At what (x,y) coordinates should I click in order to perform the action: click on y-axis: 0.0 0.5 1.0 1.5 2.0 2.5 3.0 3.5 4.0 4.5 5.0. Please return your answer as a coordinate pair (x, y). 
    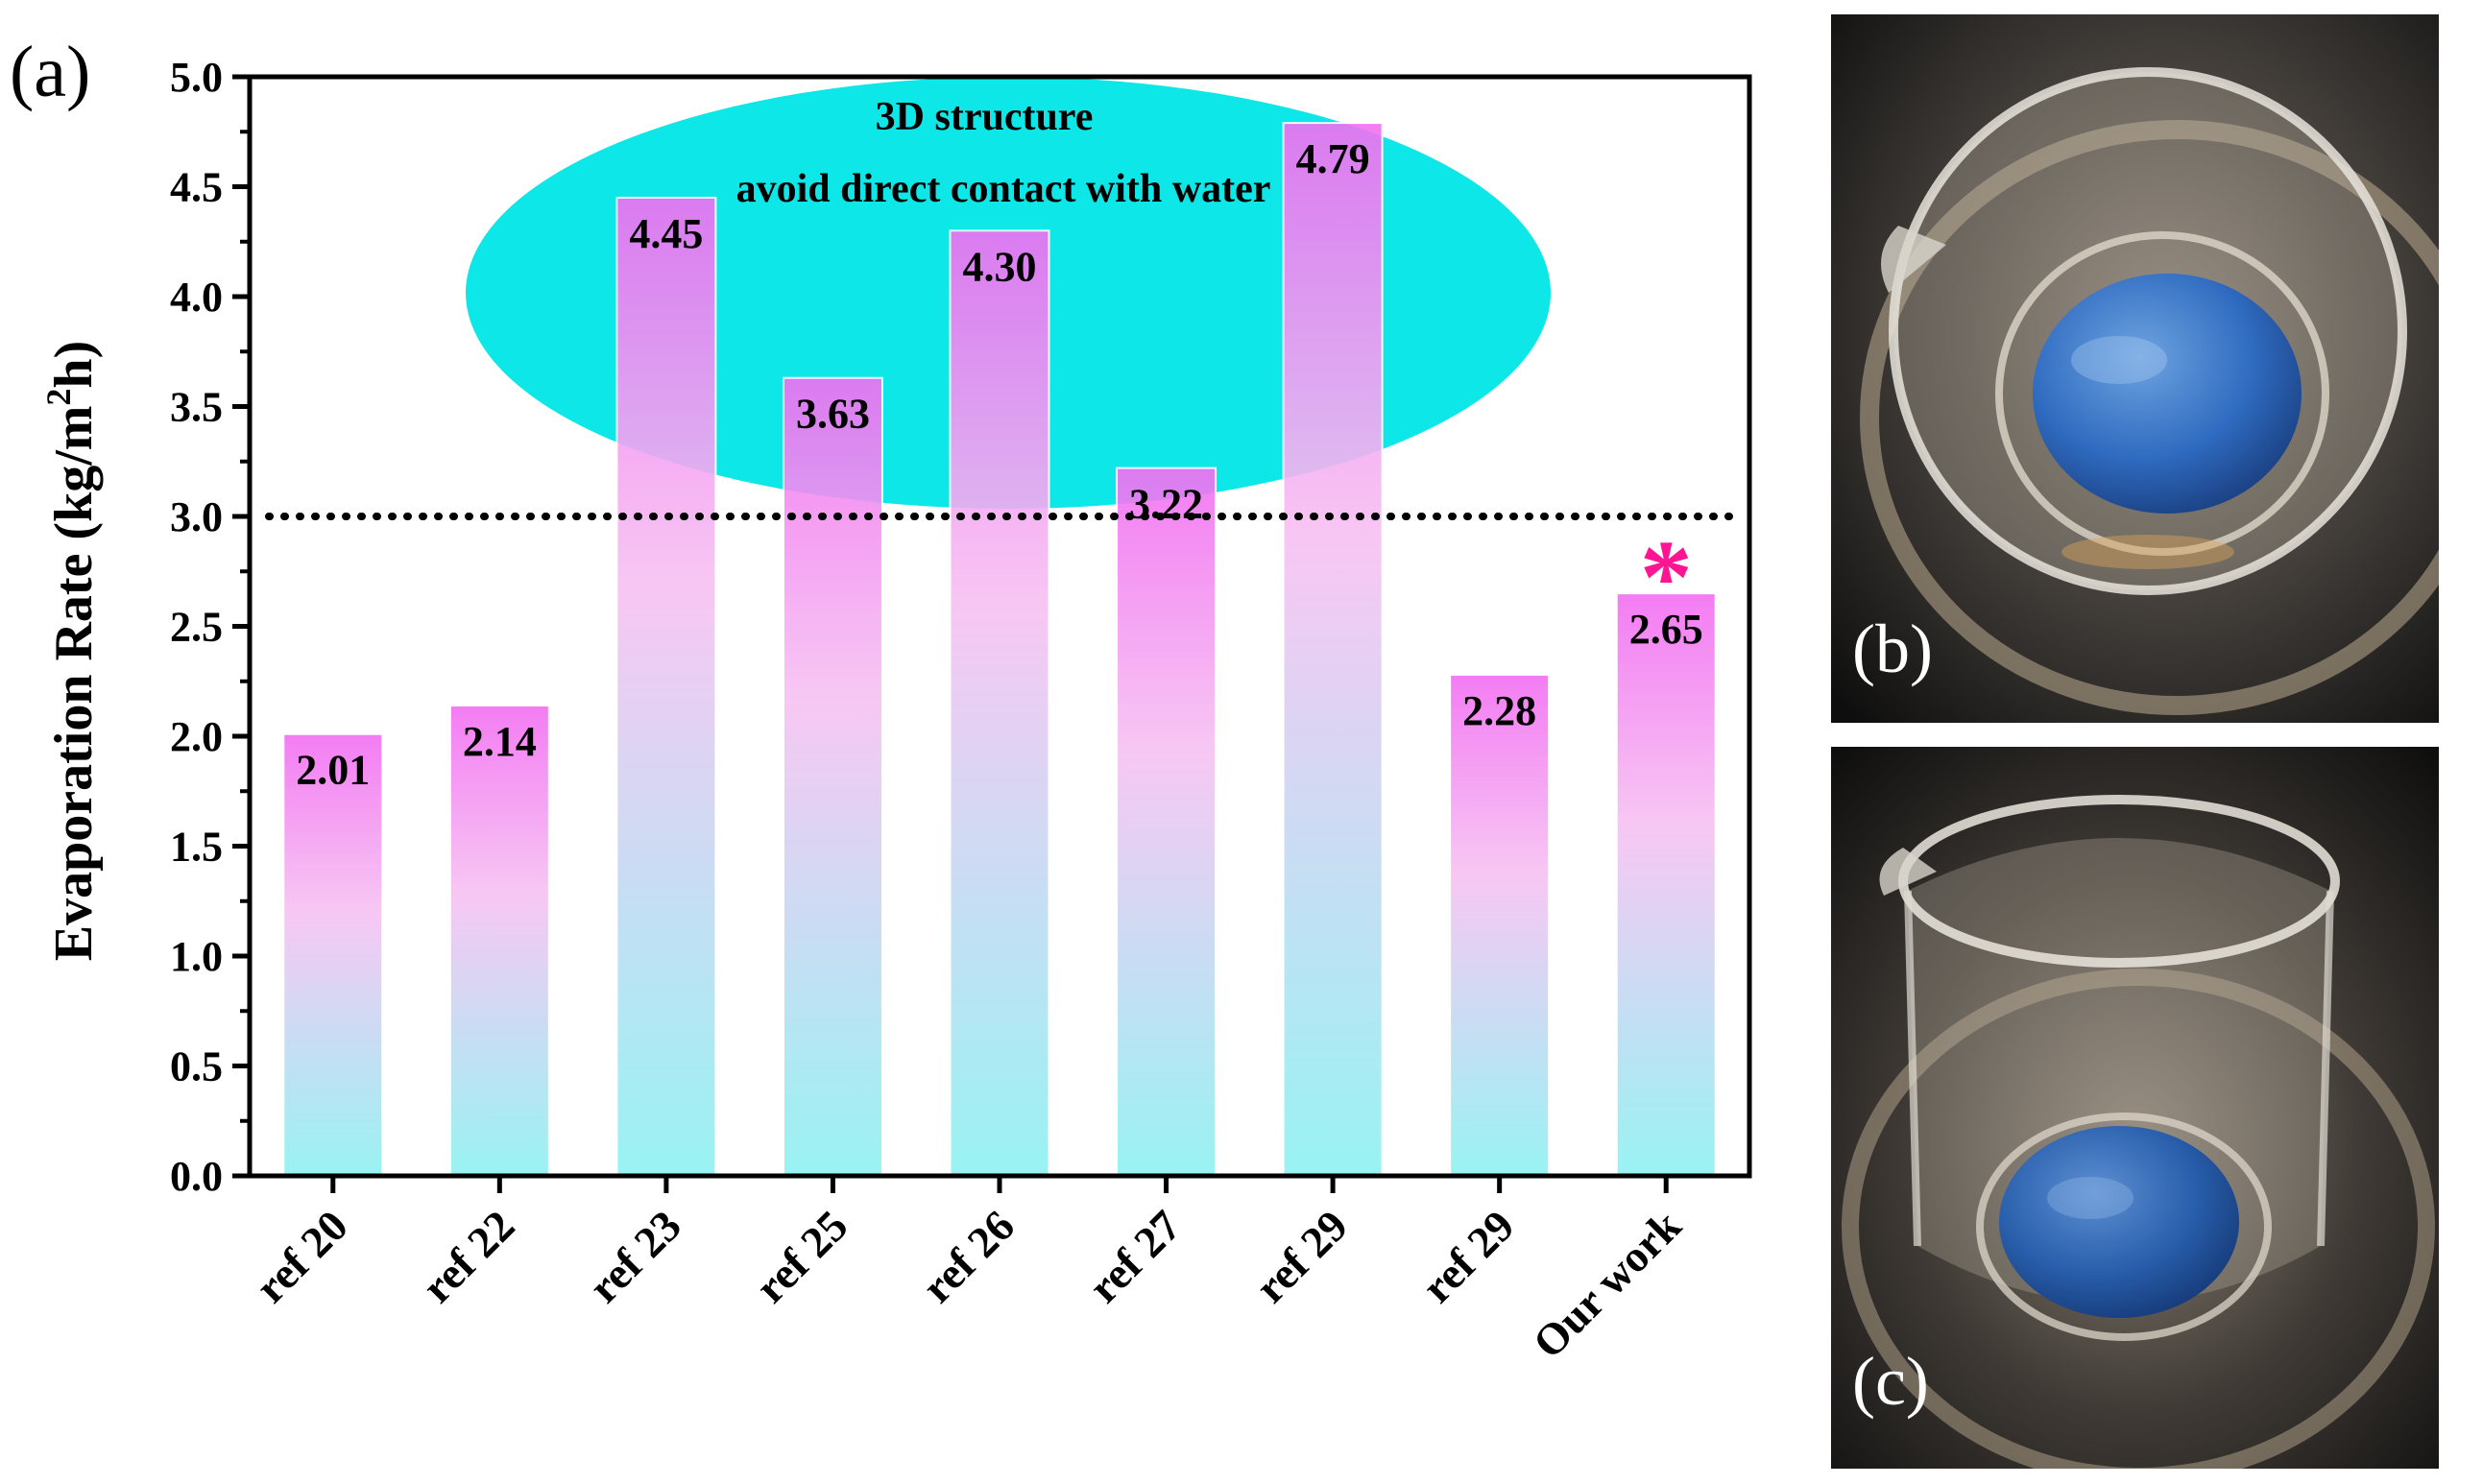
    Looking at the image, I should click on (210, 627).